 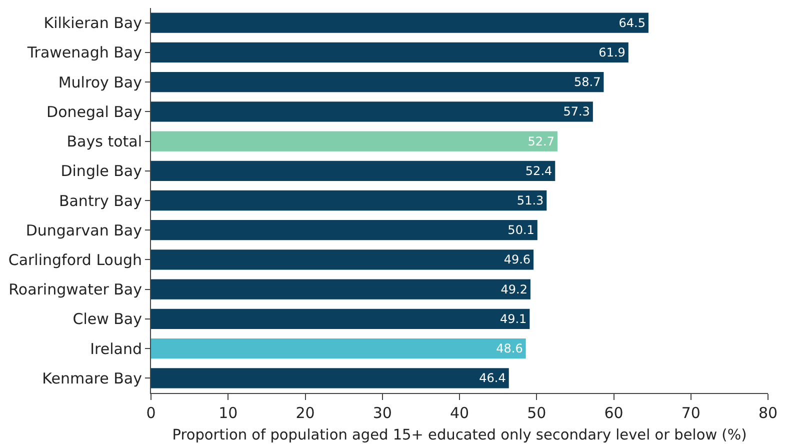 I want to click on y-tick-label: Roaringwater Bay, so click(x=75, y=289).